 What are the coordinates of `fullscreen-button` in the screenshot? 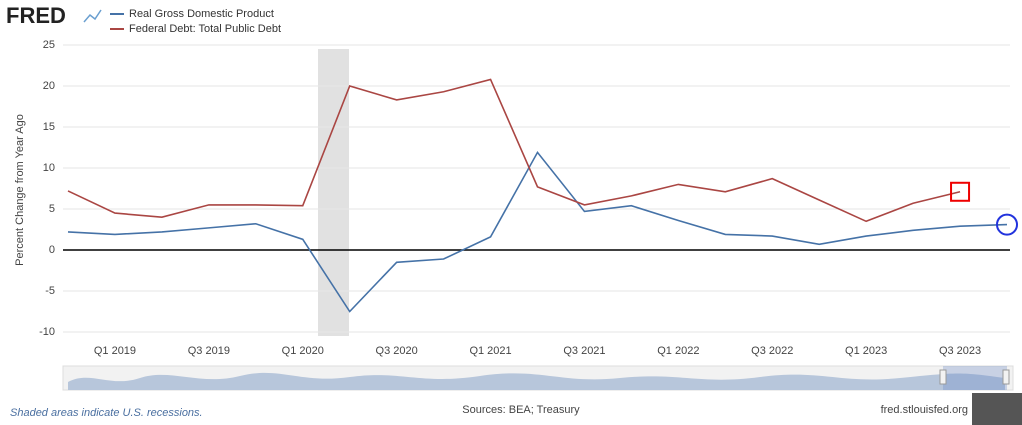 It's located at (997, 409).